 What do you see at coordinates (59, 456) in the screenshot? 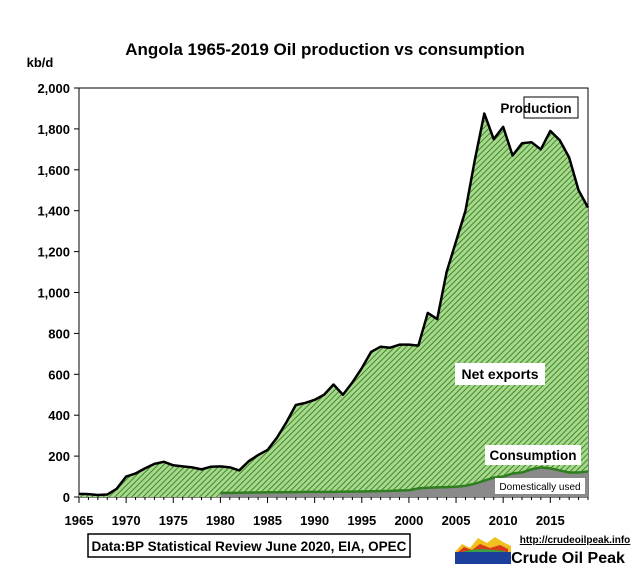
I see `y-tick-label: 200` at bounding box center [59, 456].